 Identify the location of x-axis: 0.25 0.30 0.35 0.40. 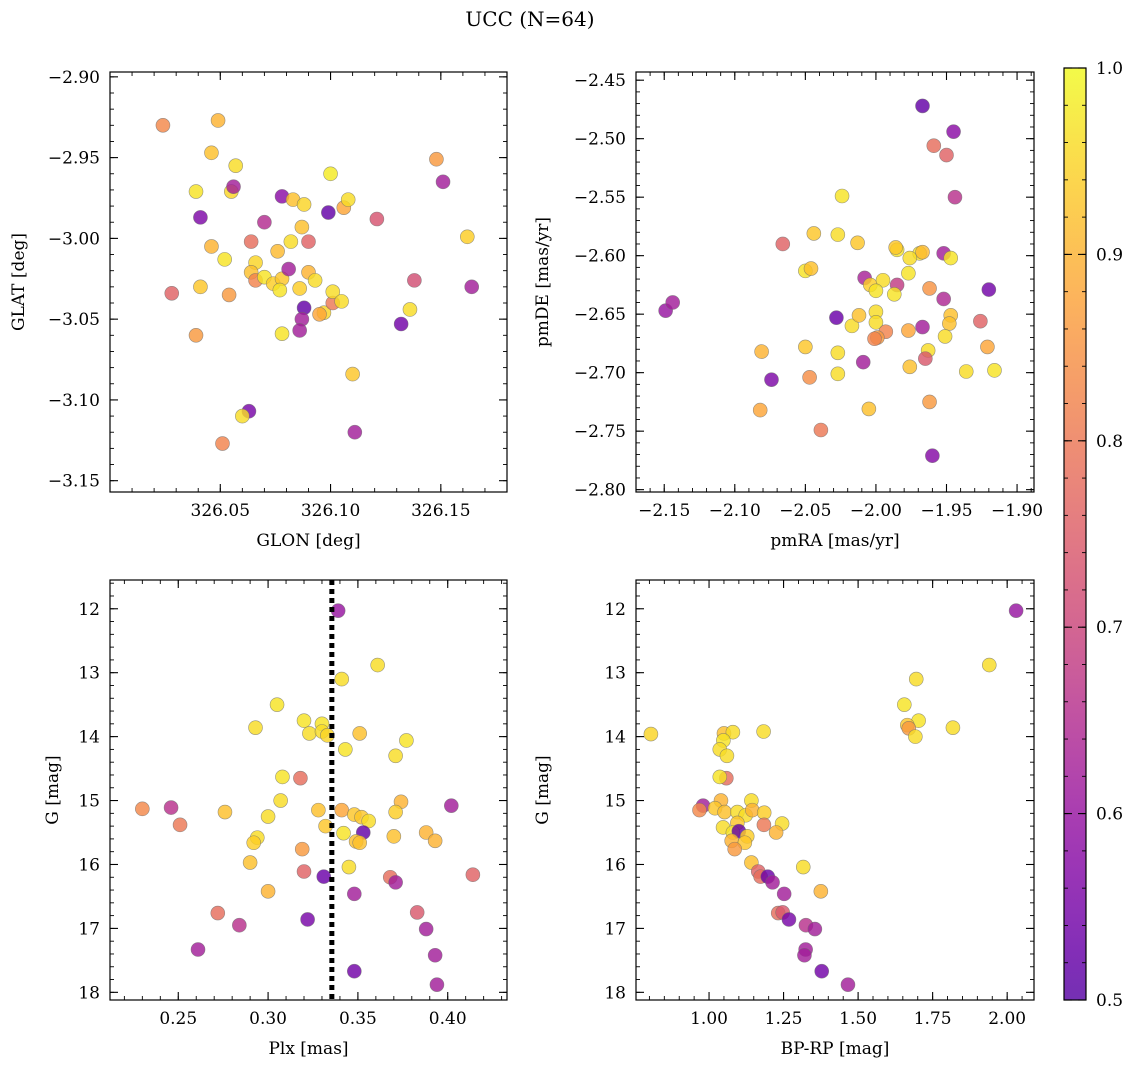
(313, 804).